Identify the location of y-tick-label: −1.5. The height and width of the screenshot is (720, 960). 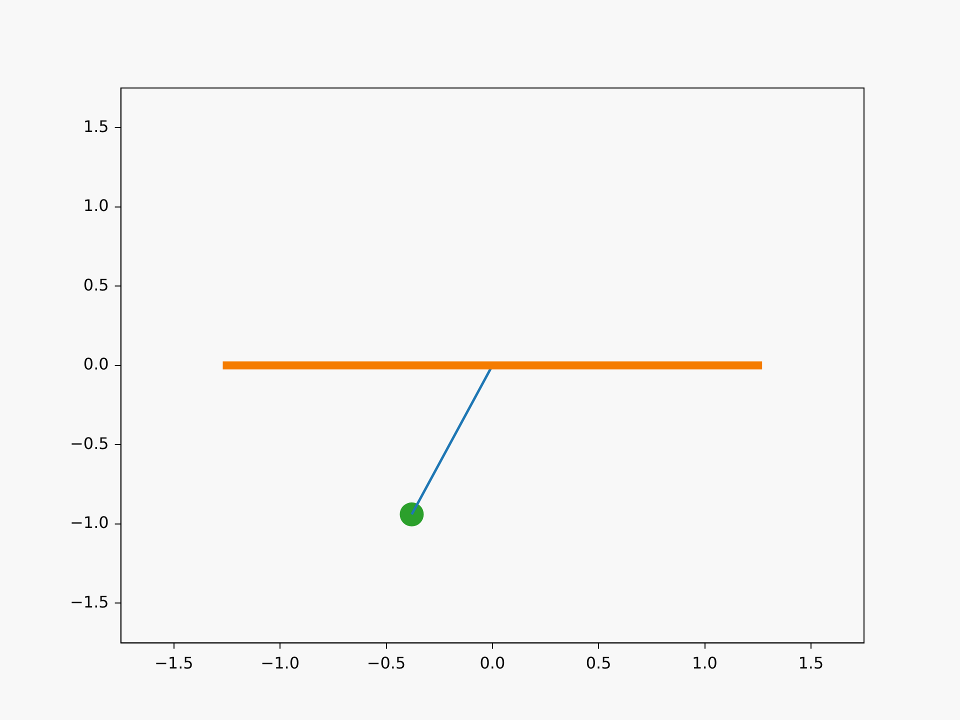
(89, 602).